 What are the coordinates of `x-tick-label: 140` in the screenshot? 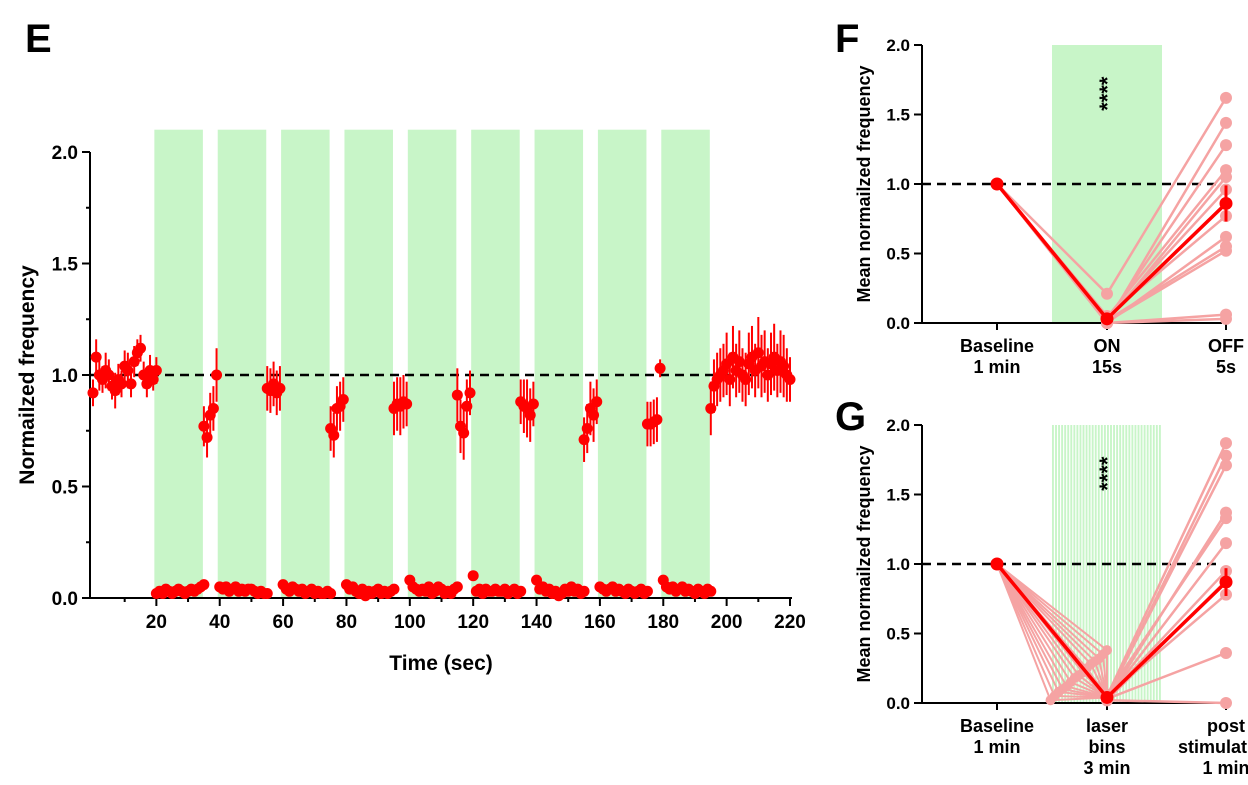 It's located at (537, 622).